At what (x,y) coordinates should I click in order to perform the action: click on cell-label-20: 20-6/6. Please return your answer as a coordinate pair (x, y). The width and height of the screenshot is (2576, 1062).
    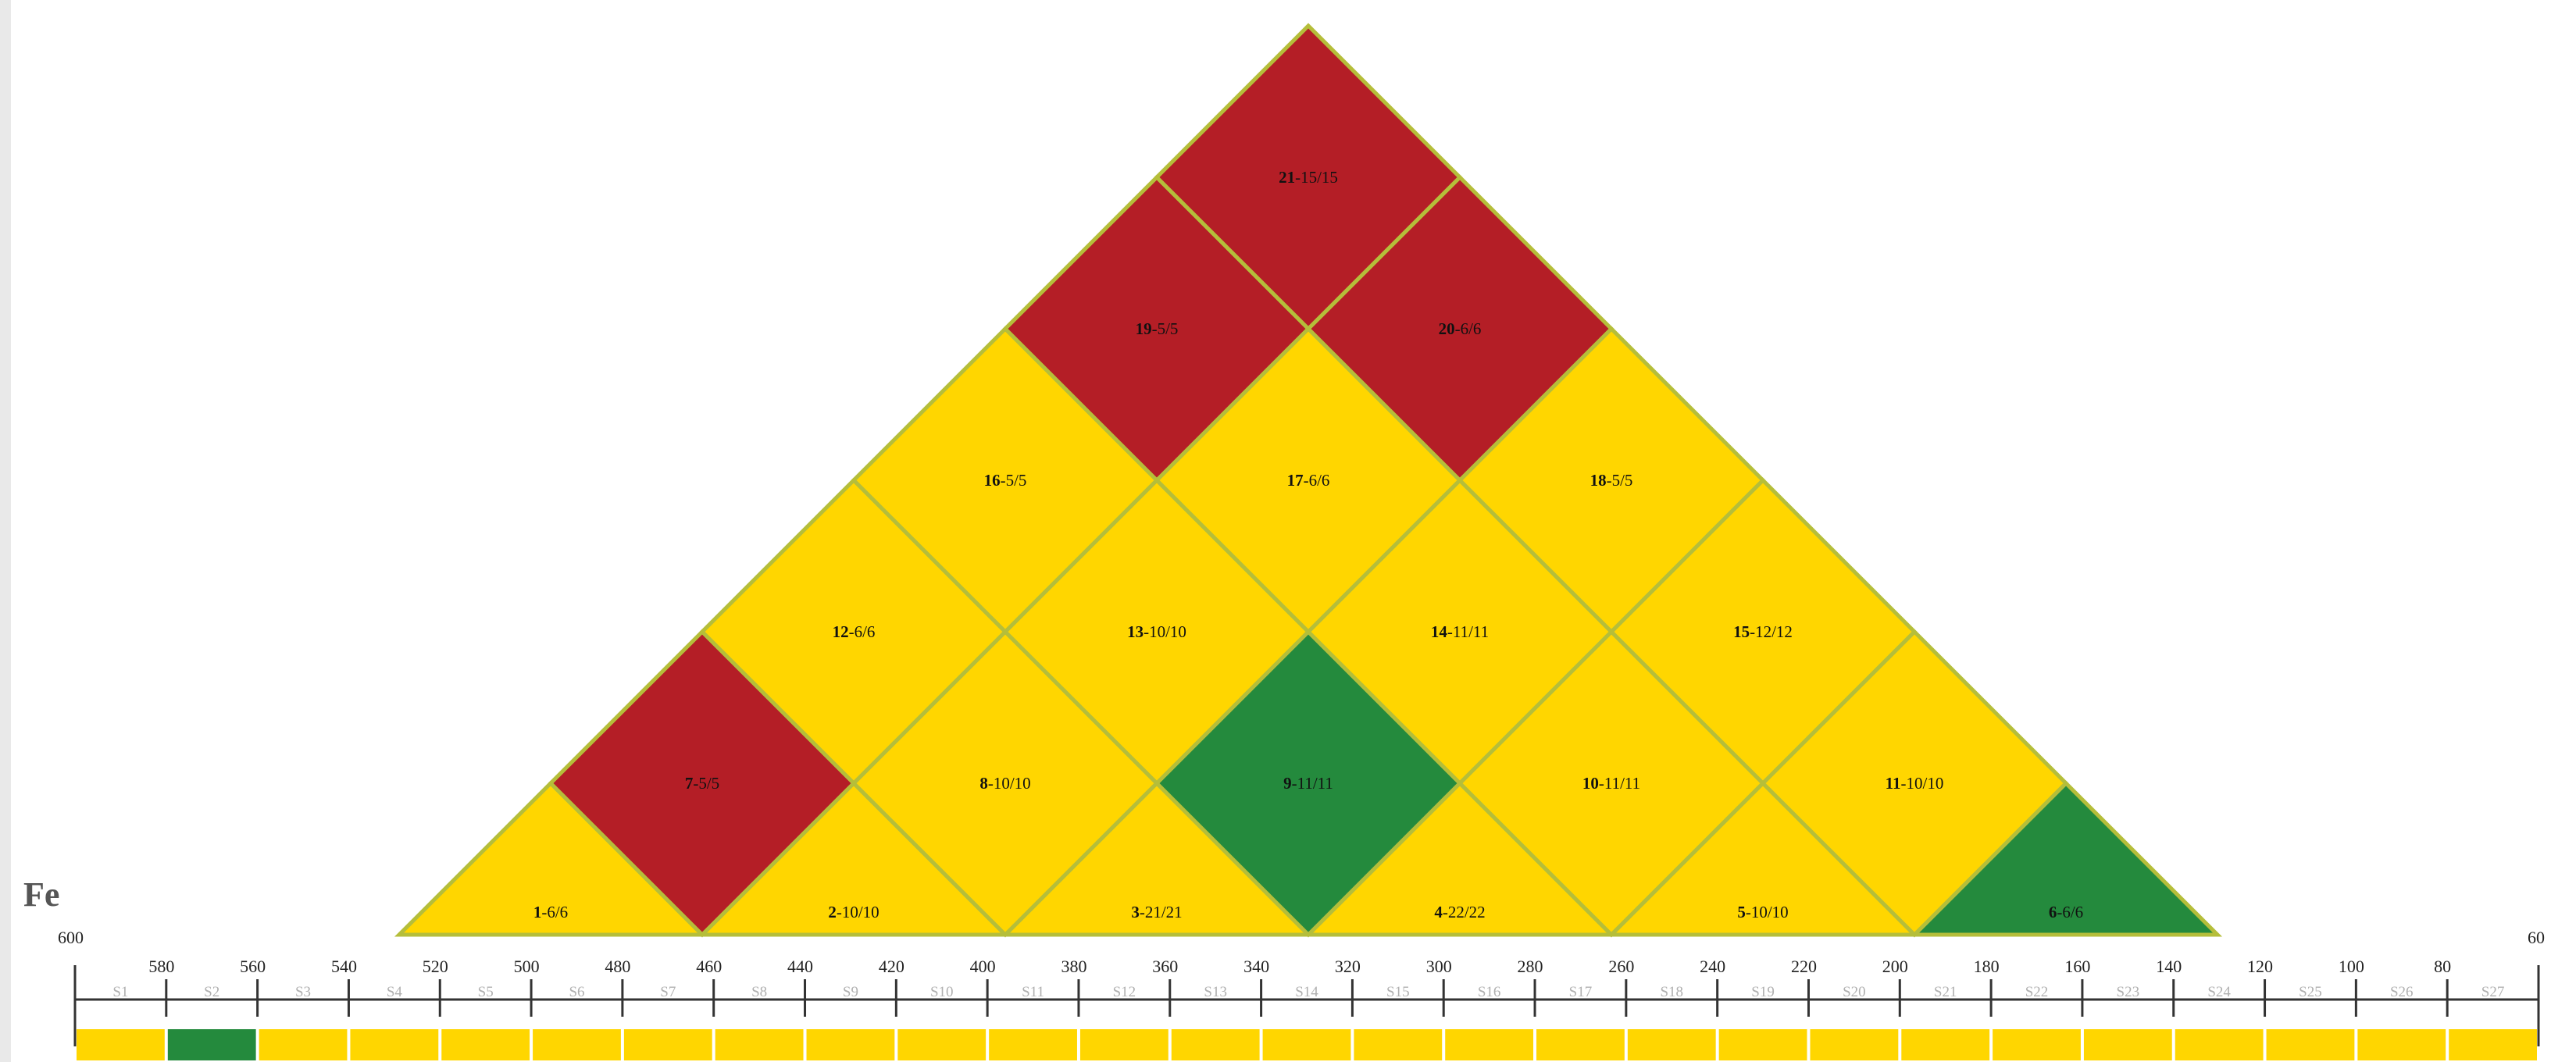
    Looking at the image, I should click on (1460, 328).